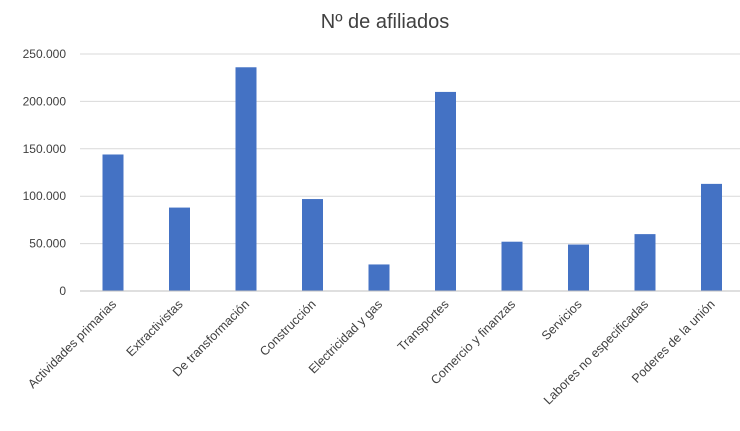 The width and height of the screenshot is (740, 431). Describe the element at coordinates (45, 101) in the screenshot. I see `y-tick-label: 200.000` at that location.